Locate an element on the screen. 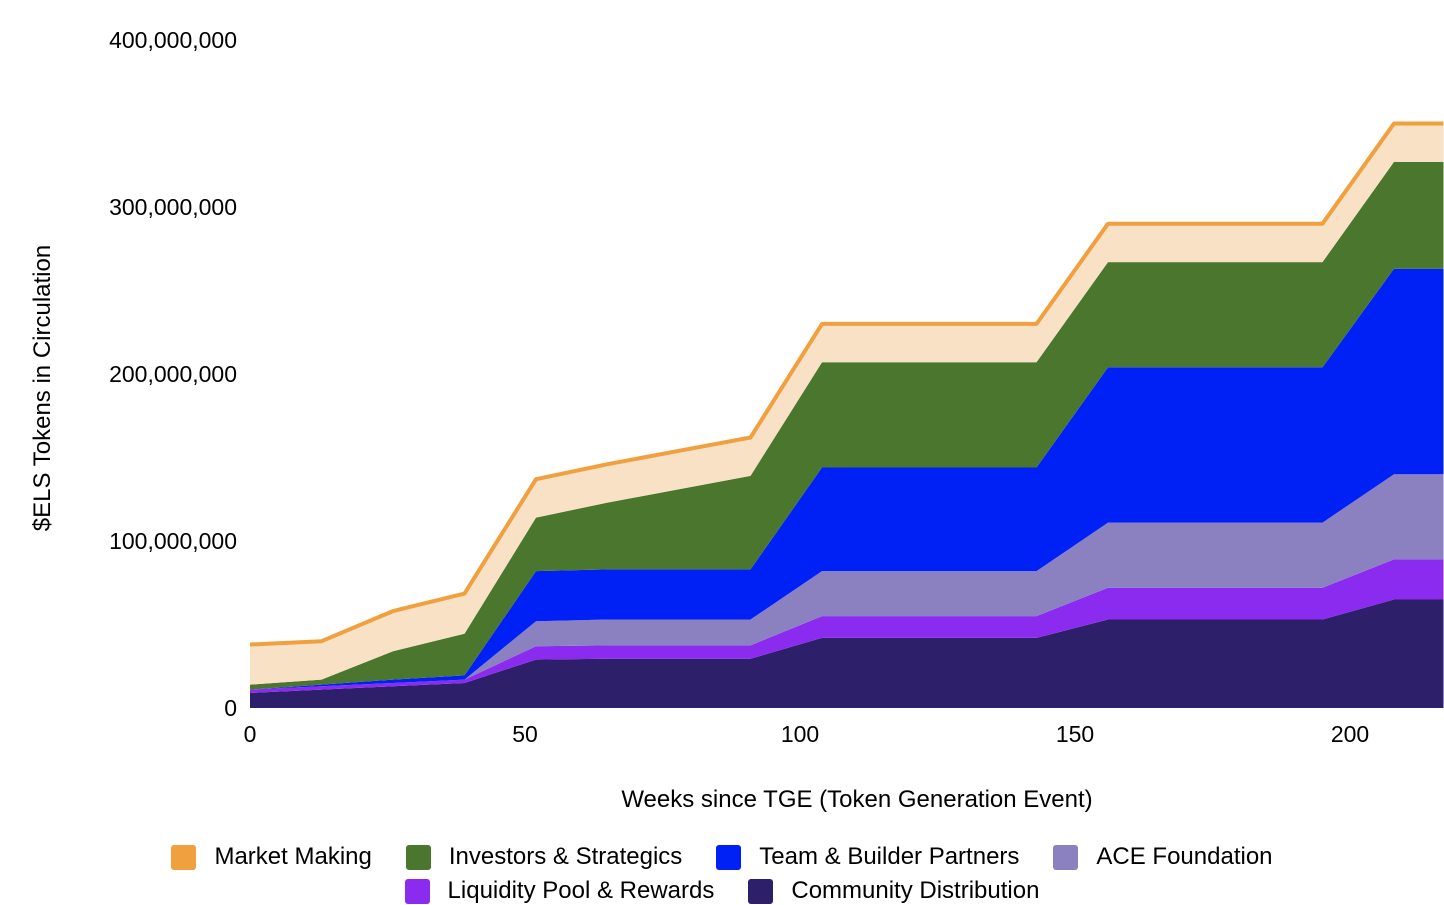  legend-label: Investors & Strategics is located at coordinates (565, 856).